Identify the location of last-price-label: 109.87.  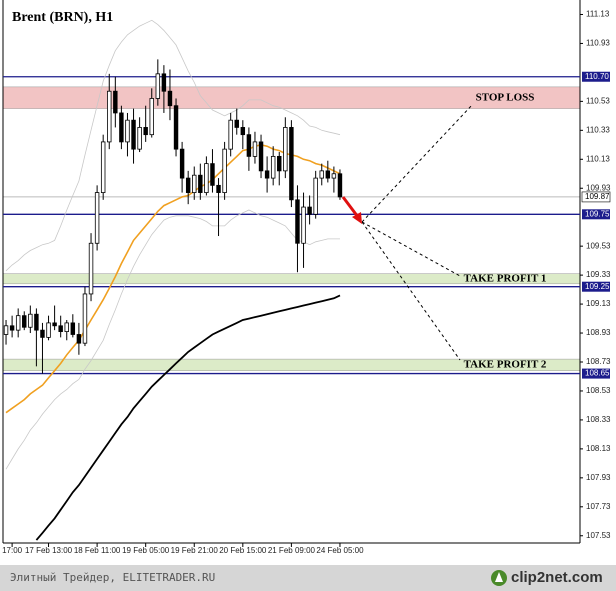
(597, 196).